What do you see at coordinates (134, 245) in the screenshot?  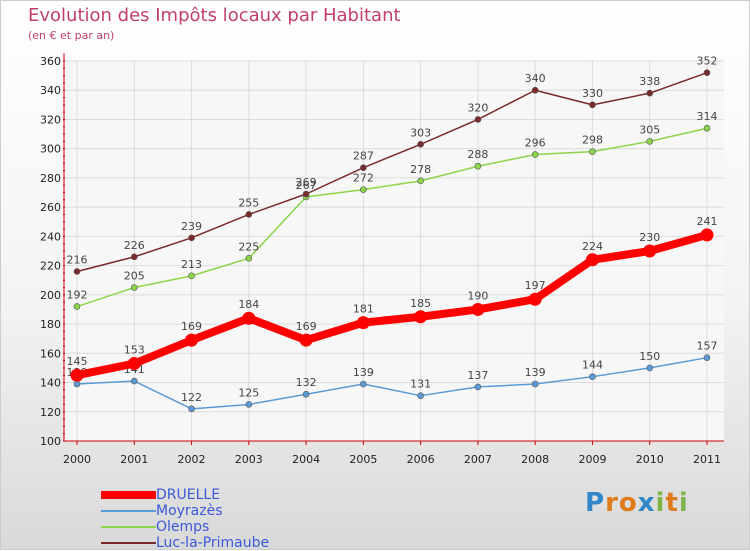 I see `data-label-luc-la-primaube: 226` at bounding box center [134, 245].